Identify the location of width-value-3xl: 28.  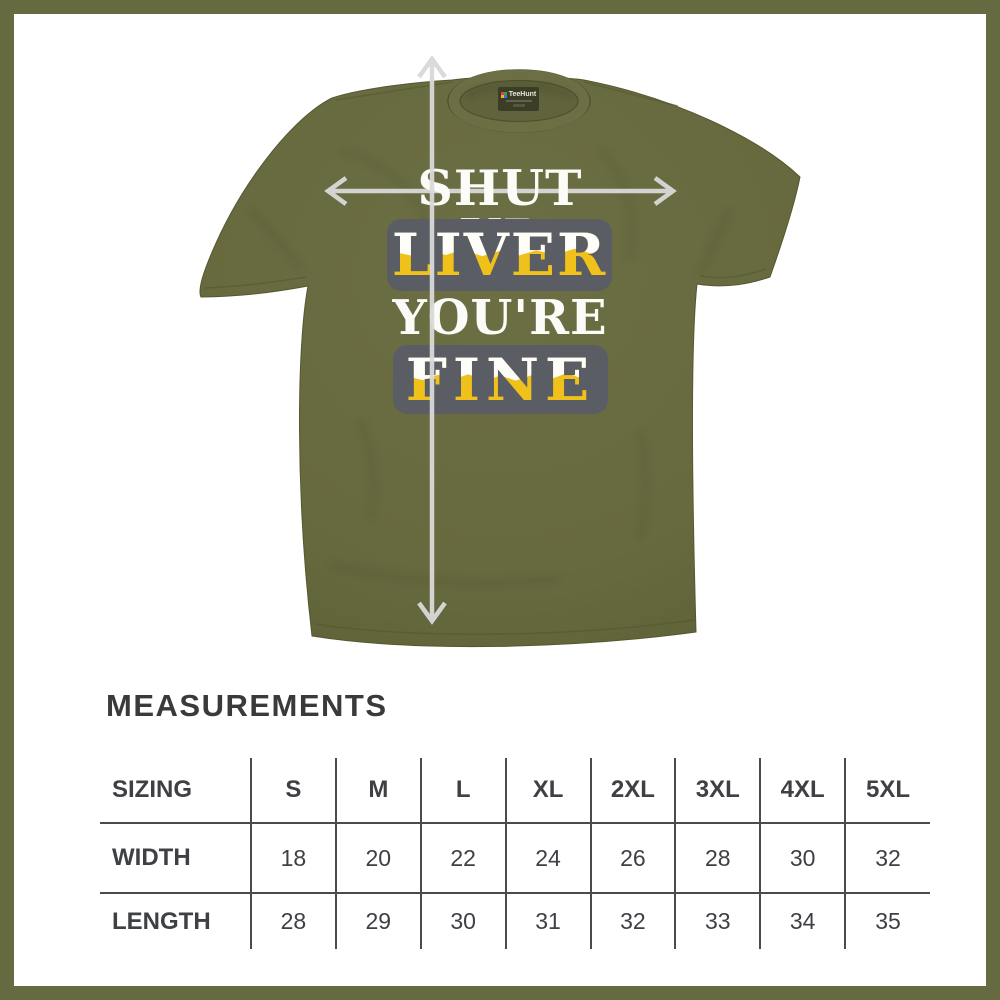
(717, 858).